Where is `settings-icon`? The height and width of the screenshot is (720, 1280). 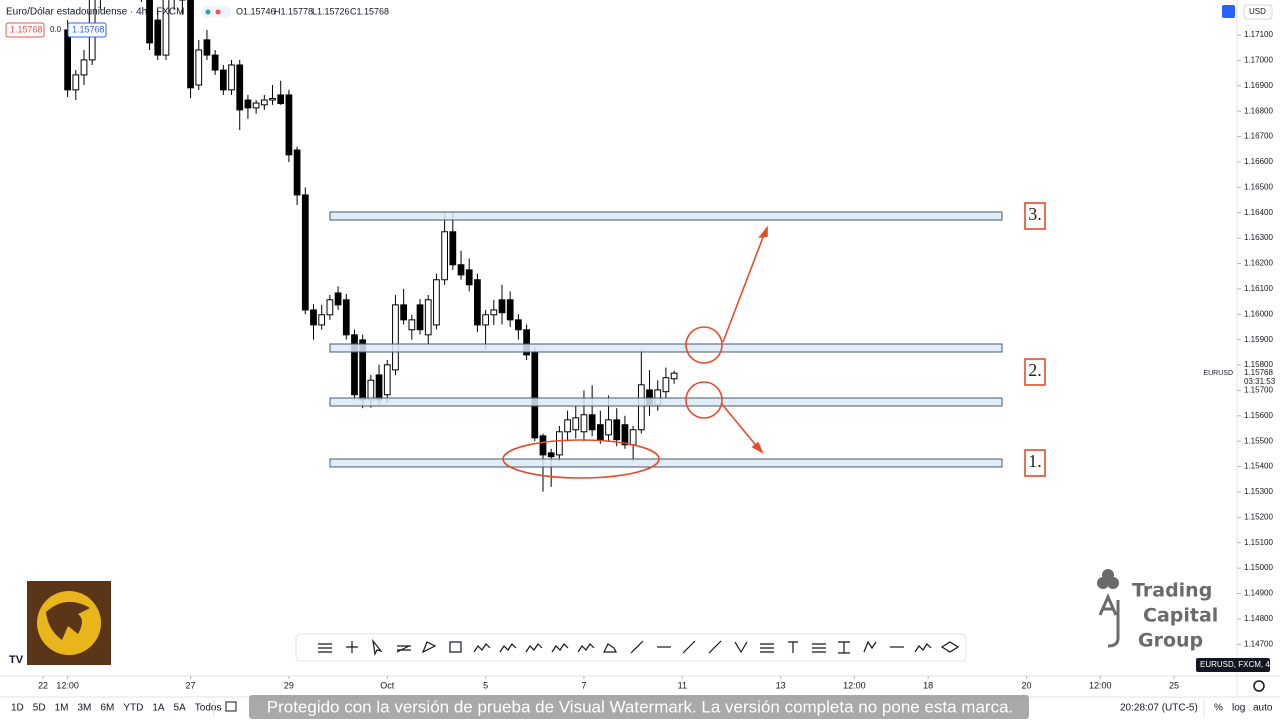
settings-icon is located at coordinates (1259, 686).